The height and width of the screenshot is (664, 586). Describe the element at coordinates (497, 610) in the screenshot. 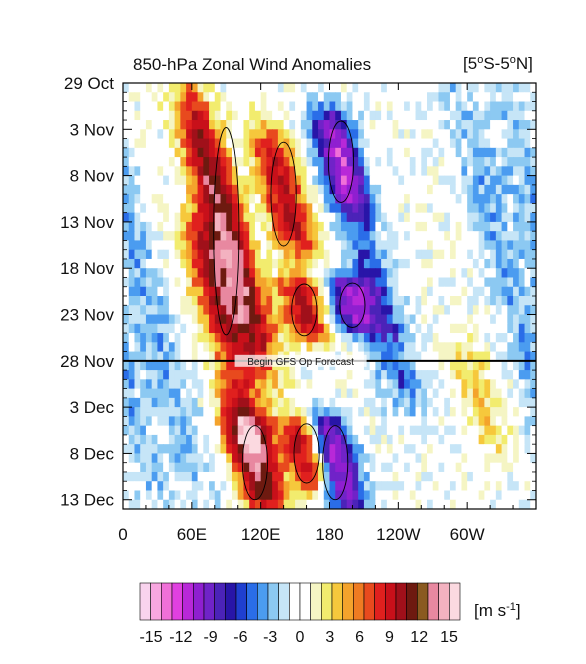

I see `units-label: [m s-1]` at that location.